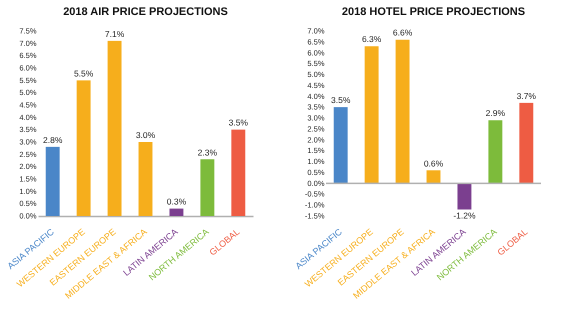 The height and width of the screenshot is (314, 580). What do you see at coordinates (372, 39) in the screenshot?
I see `data-label: 6.3%` at bounding box center [372, 39].